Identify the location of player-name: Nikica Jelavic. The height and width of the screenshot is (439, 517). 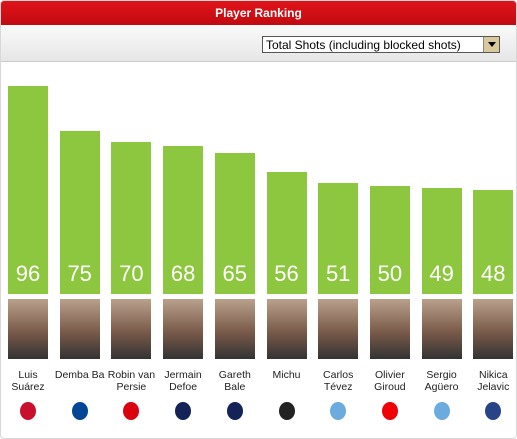
(493, 381).